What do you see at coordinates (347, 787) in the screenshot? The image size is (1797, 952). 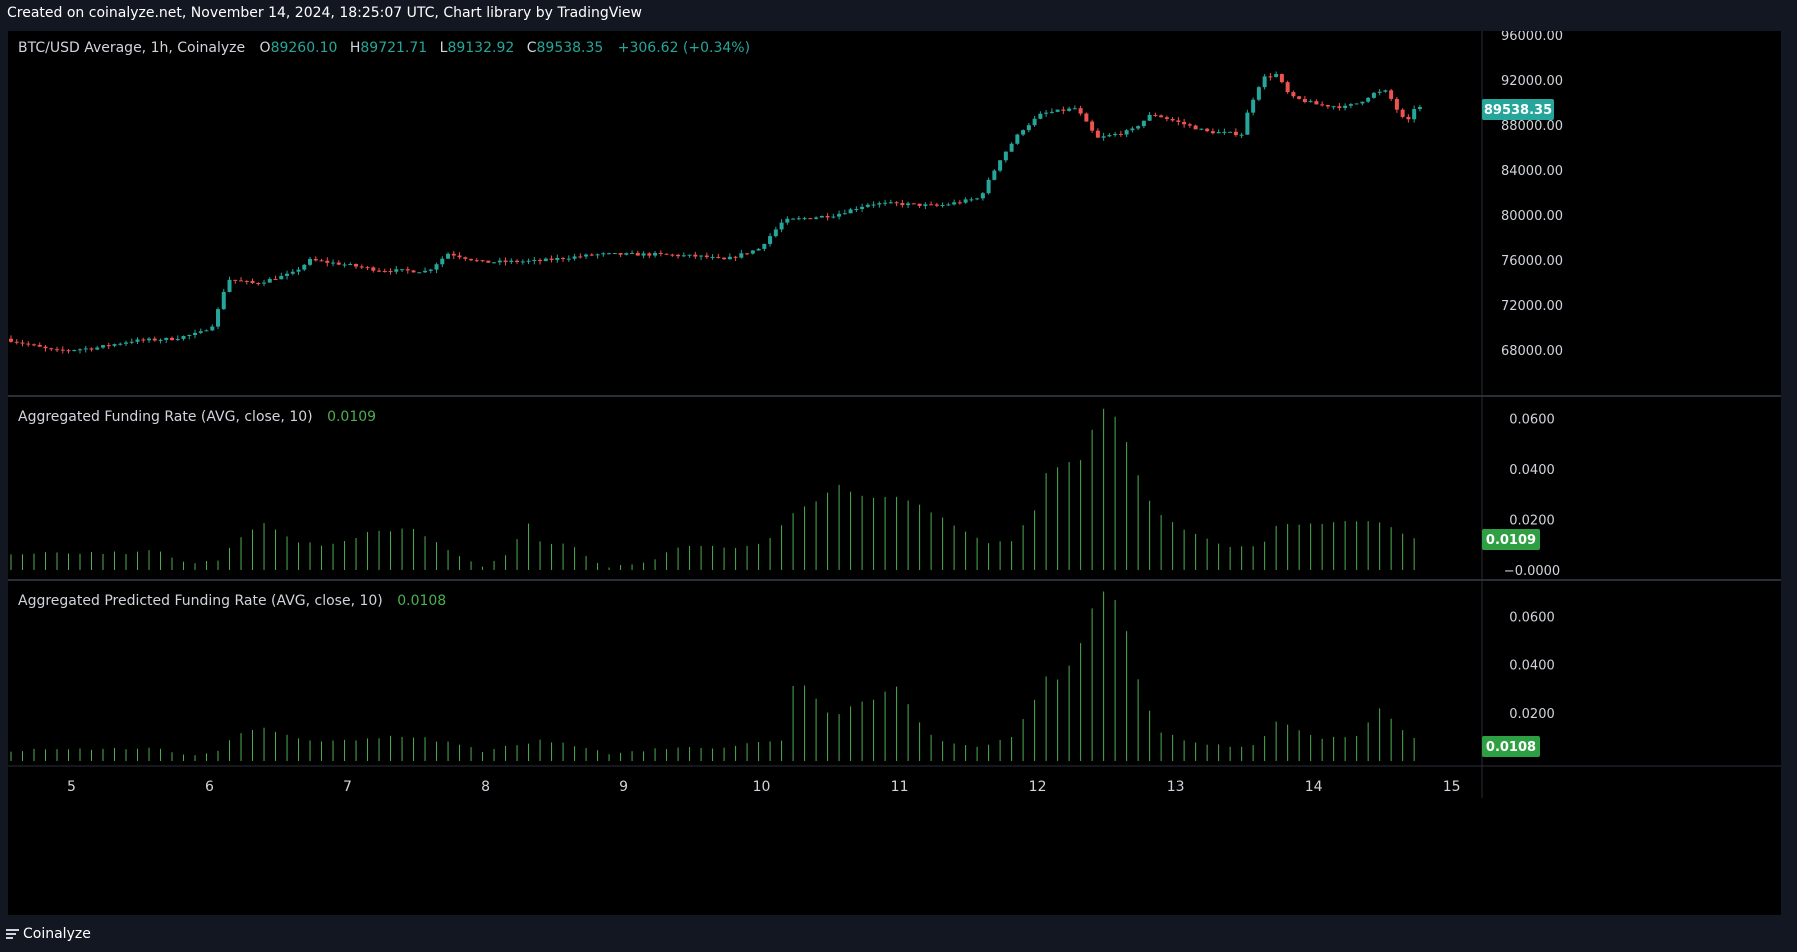 I see `time-axis-tick-label: 7` at bounding box center [347, 787].